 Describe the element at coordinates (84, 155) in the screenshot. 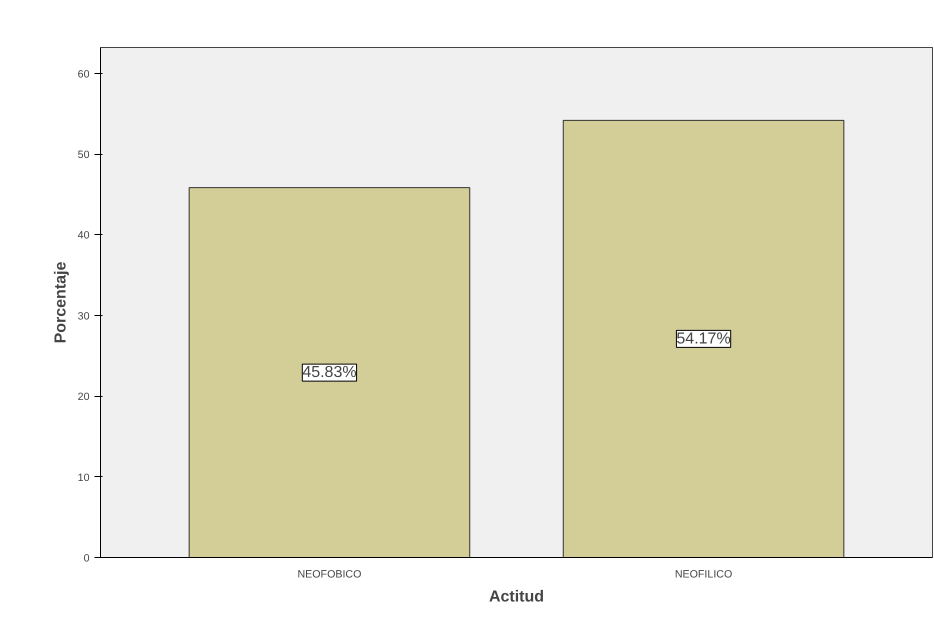

I see `y-tick-label: 50` at that location.